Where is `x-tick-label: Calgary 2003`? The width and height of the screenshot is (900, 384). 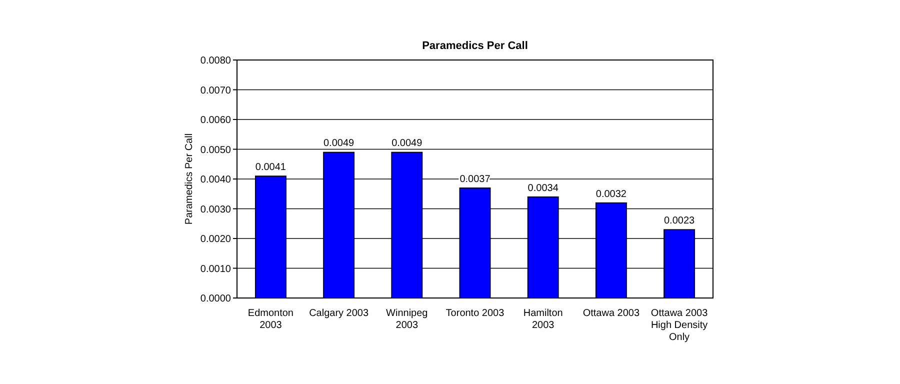 x-tick-label: Calgary 2003 is located at coordinates (339, 313).